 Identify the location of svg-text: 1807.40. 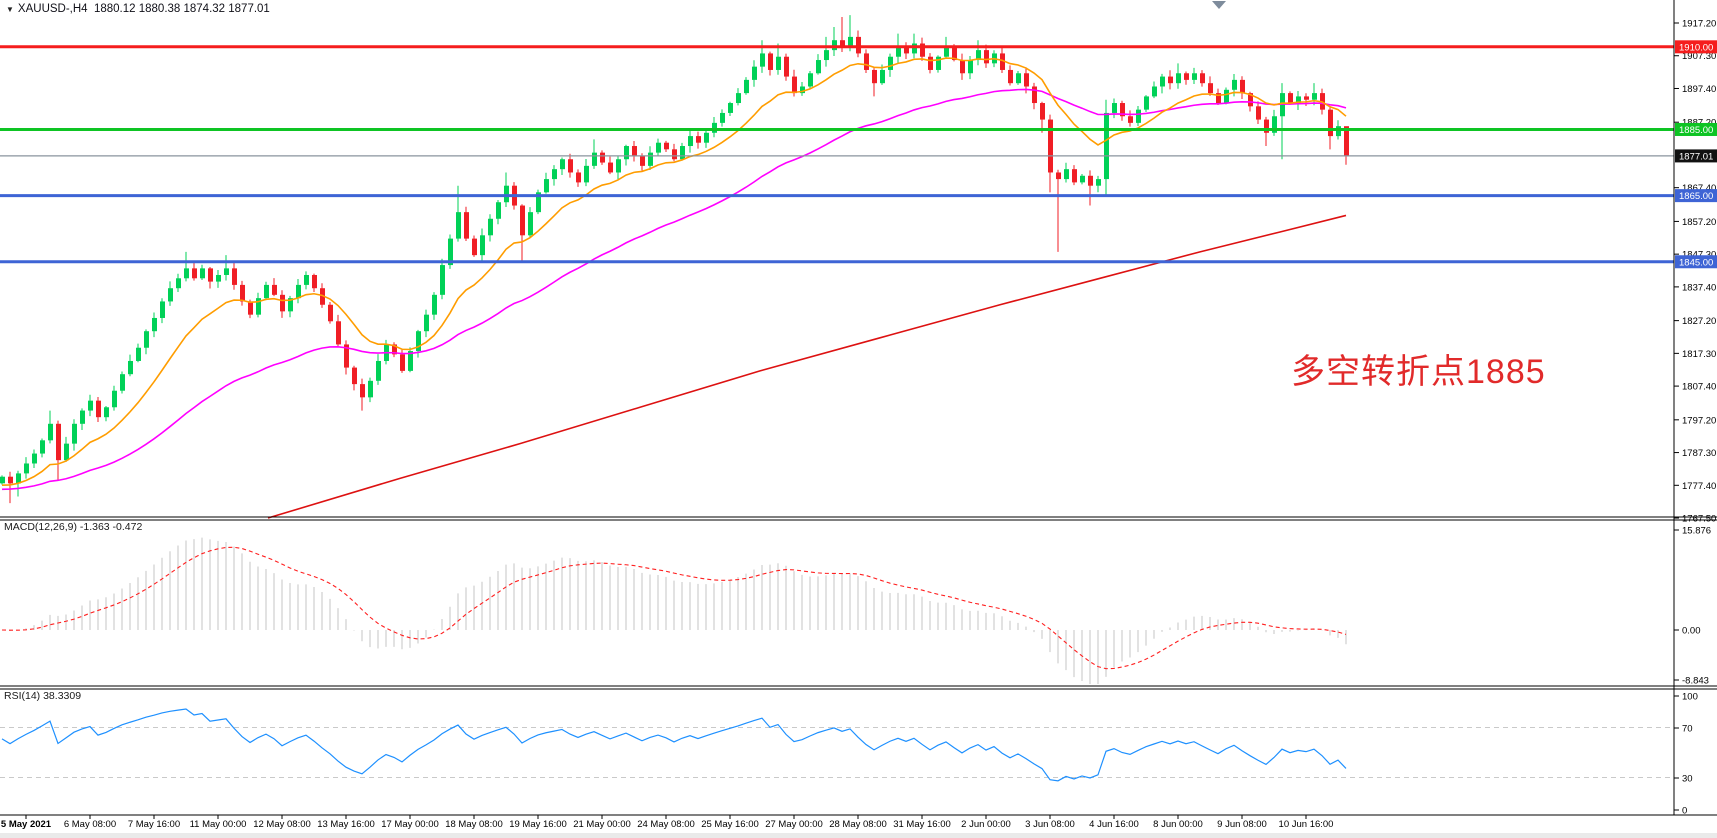
(1699, 387).